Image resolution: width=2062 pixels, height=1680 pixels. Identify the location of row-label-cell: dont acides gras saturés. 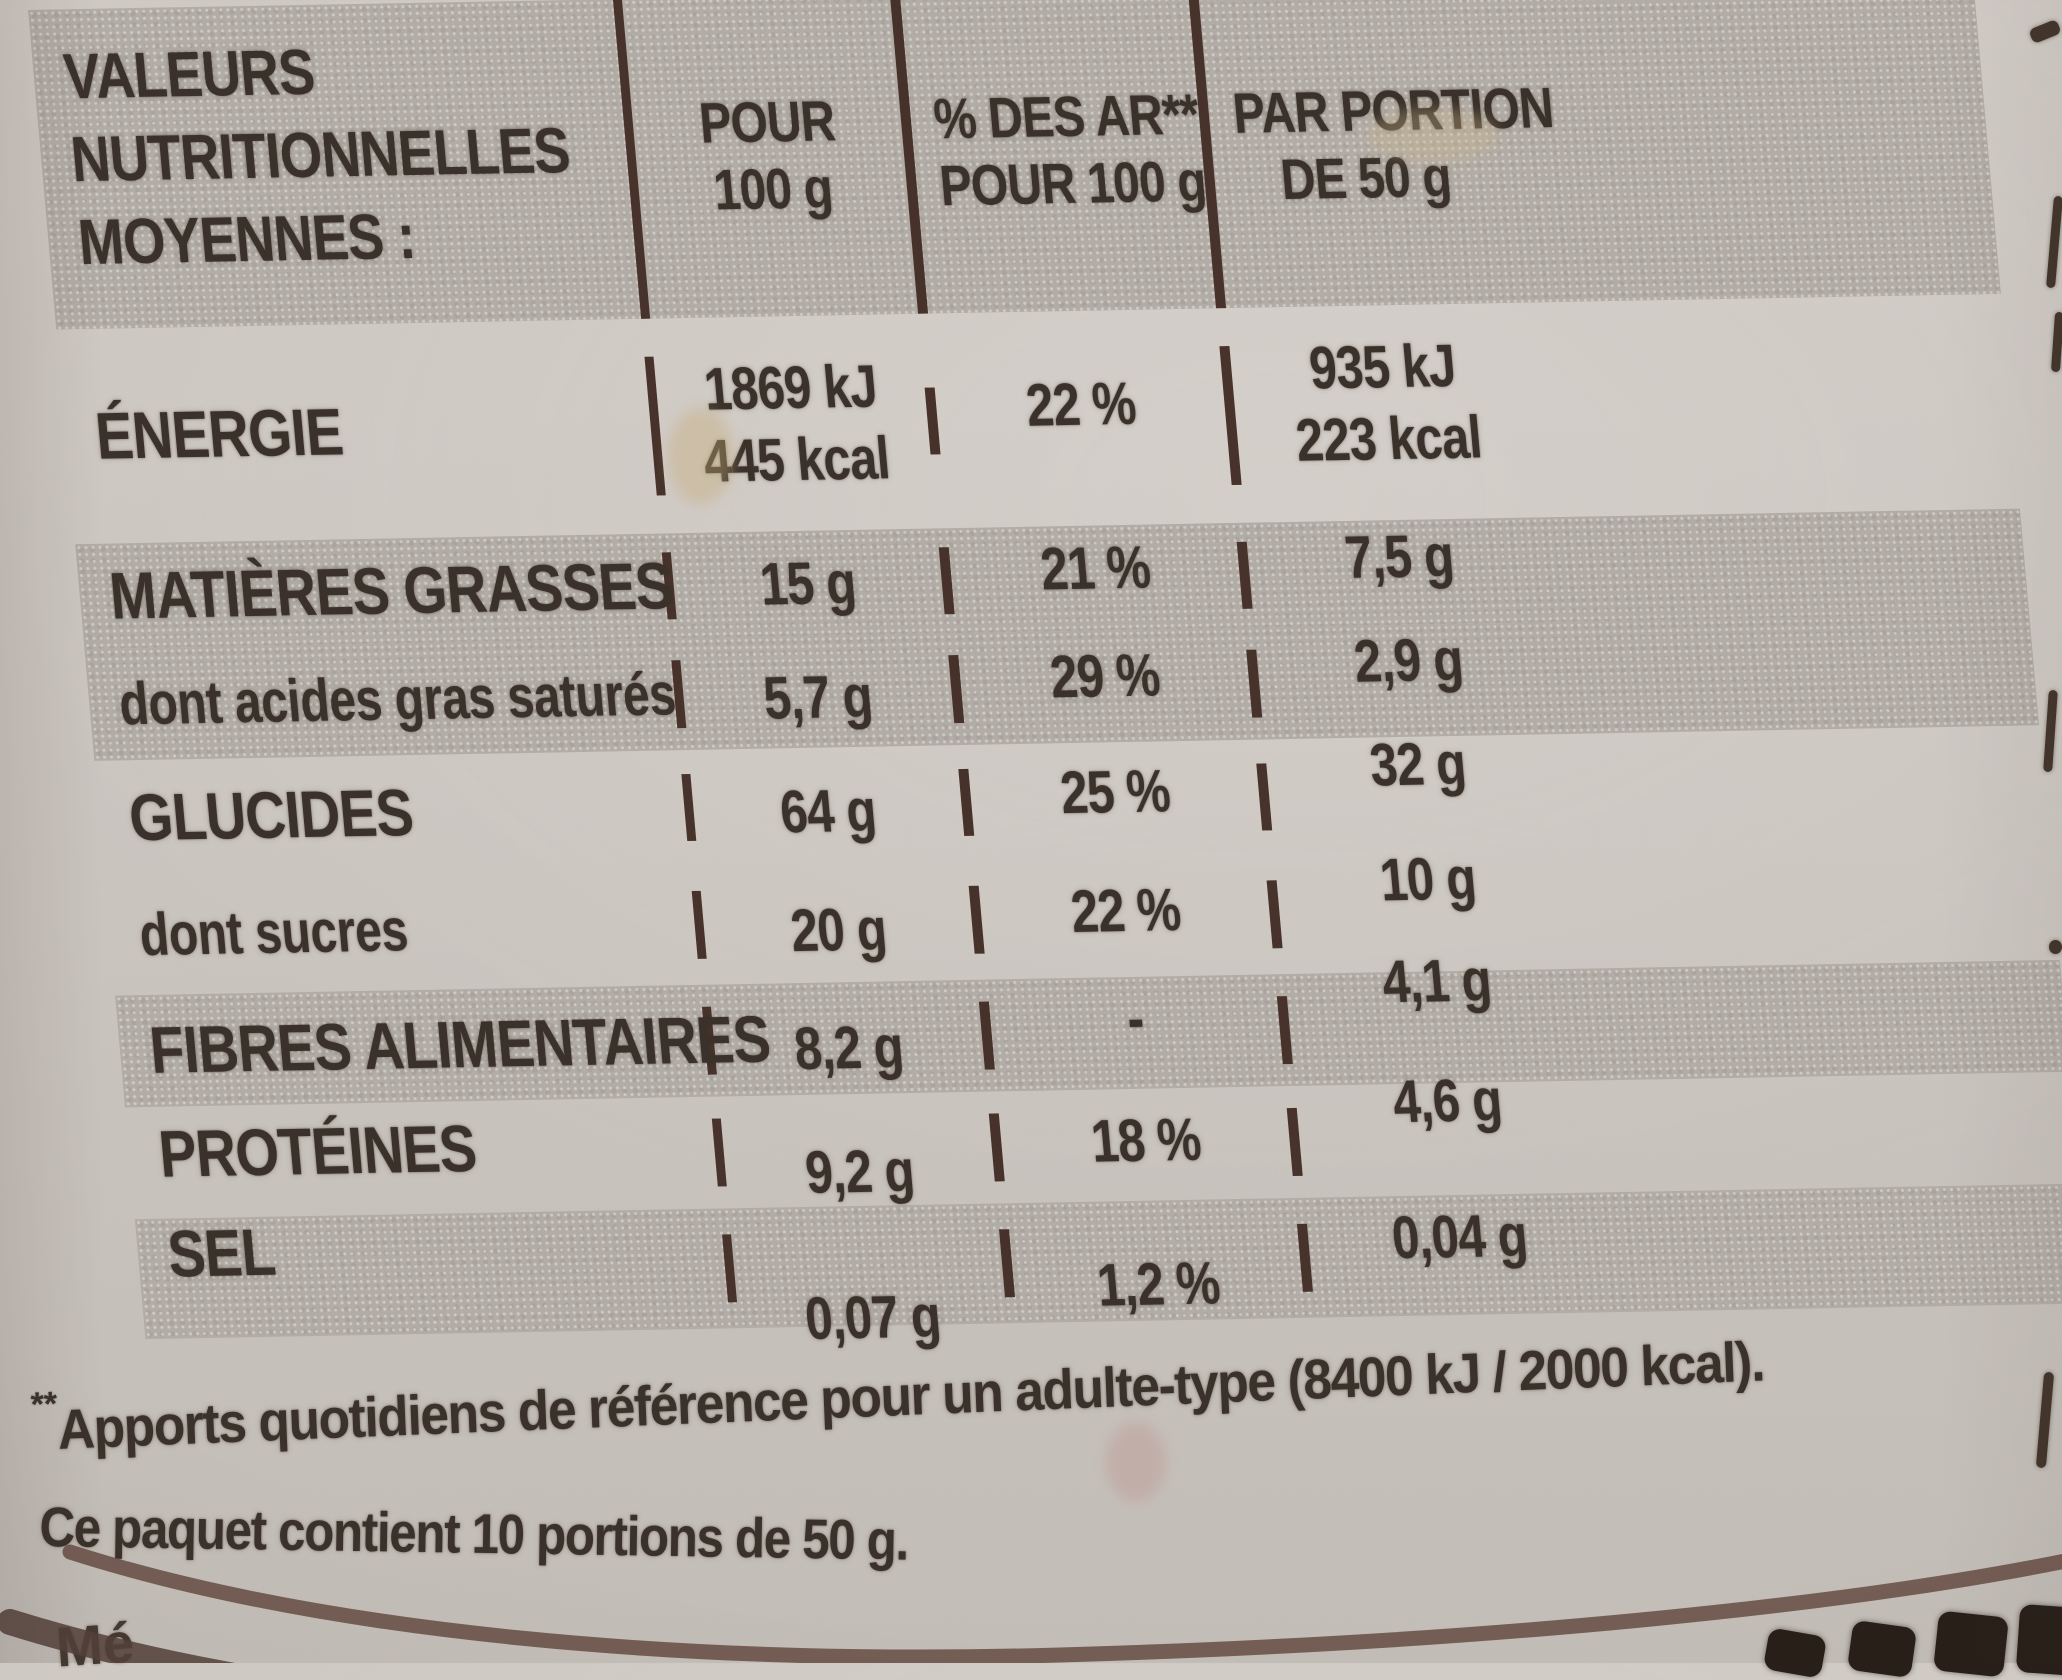
(382, 699).